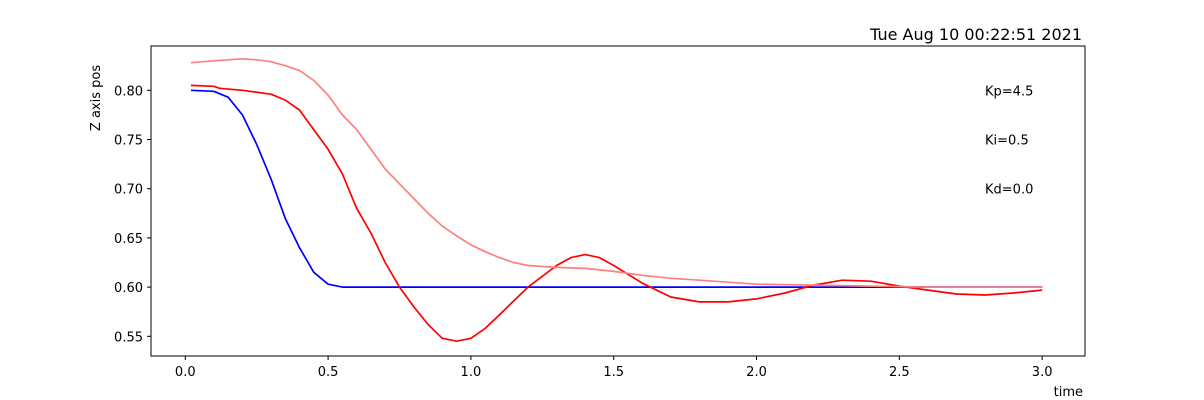 Image resolution: width=1204 pixels, height=400 pixels. Describe the element at coordinates (128, 140) in the screenshot. I see `y-tick-label: 0.75` at that location.